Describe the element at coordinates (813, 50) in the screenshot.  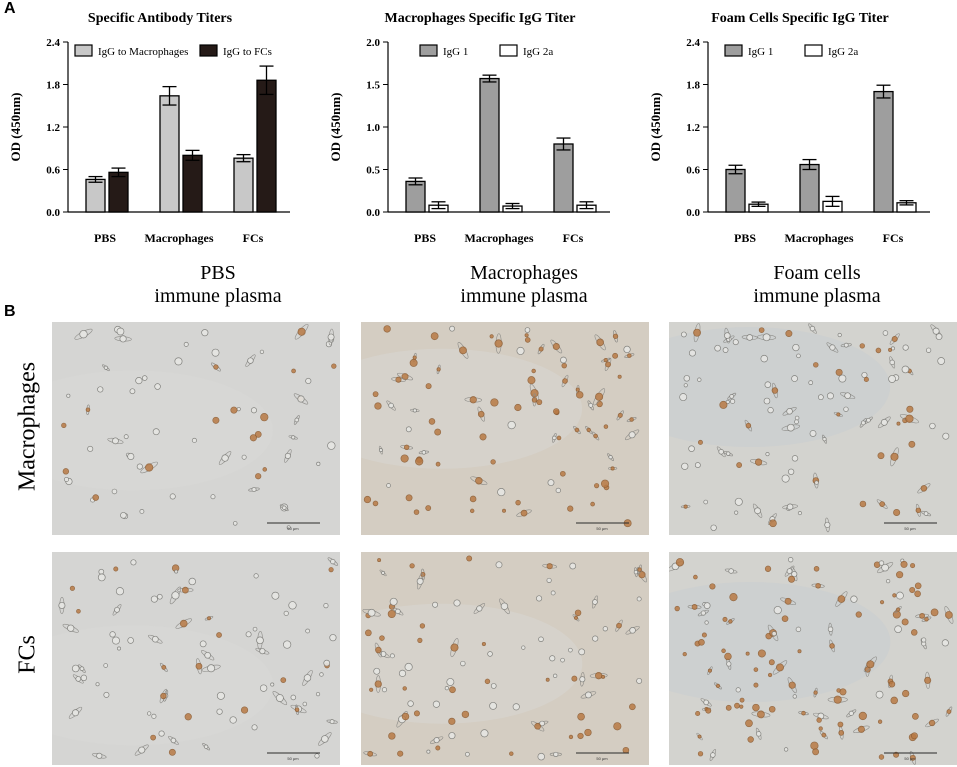
I see `legend-swatch-igg-2a` at that location.